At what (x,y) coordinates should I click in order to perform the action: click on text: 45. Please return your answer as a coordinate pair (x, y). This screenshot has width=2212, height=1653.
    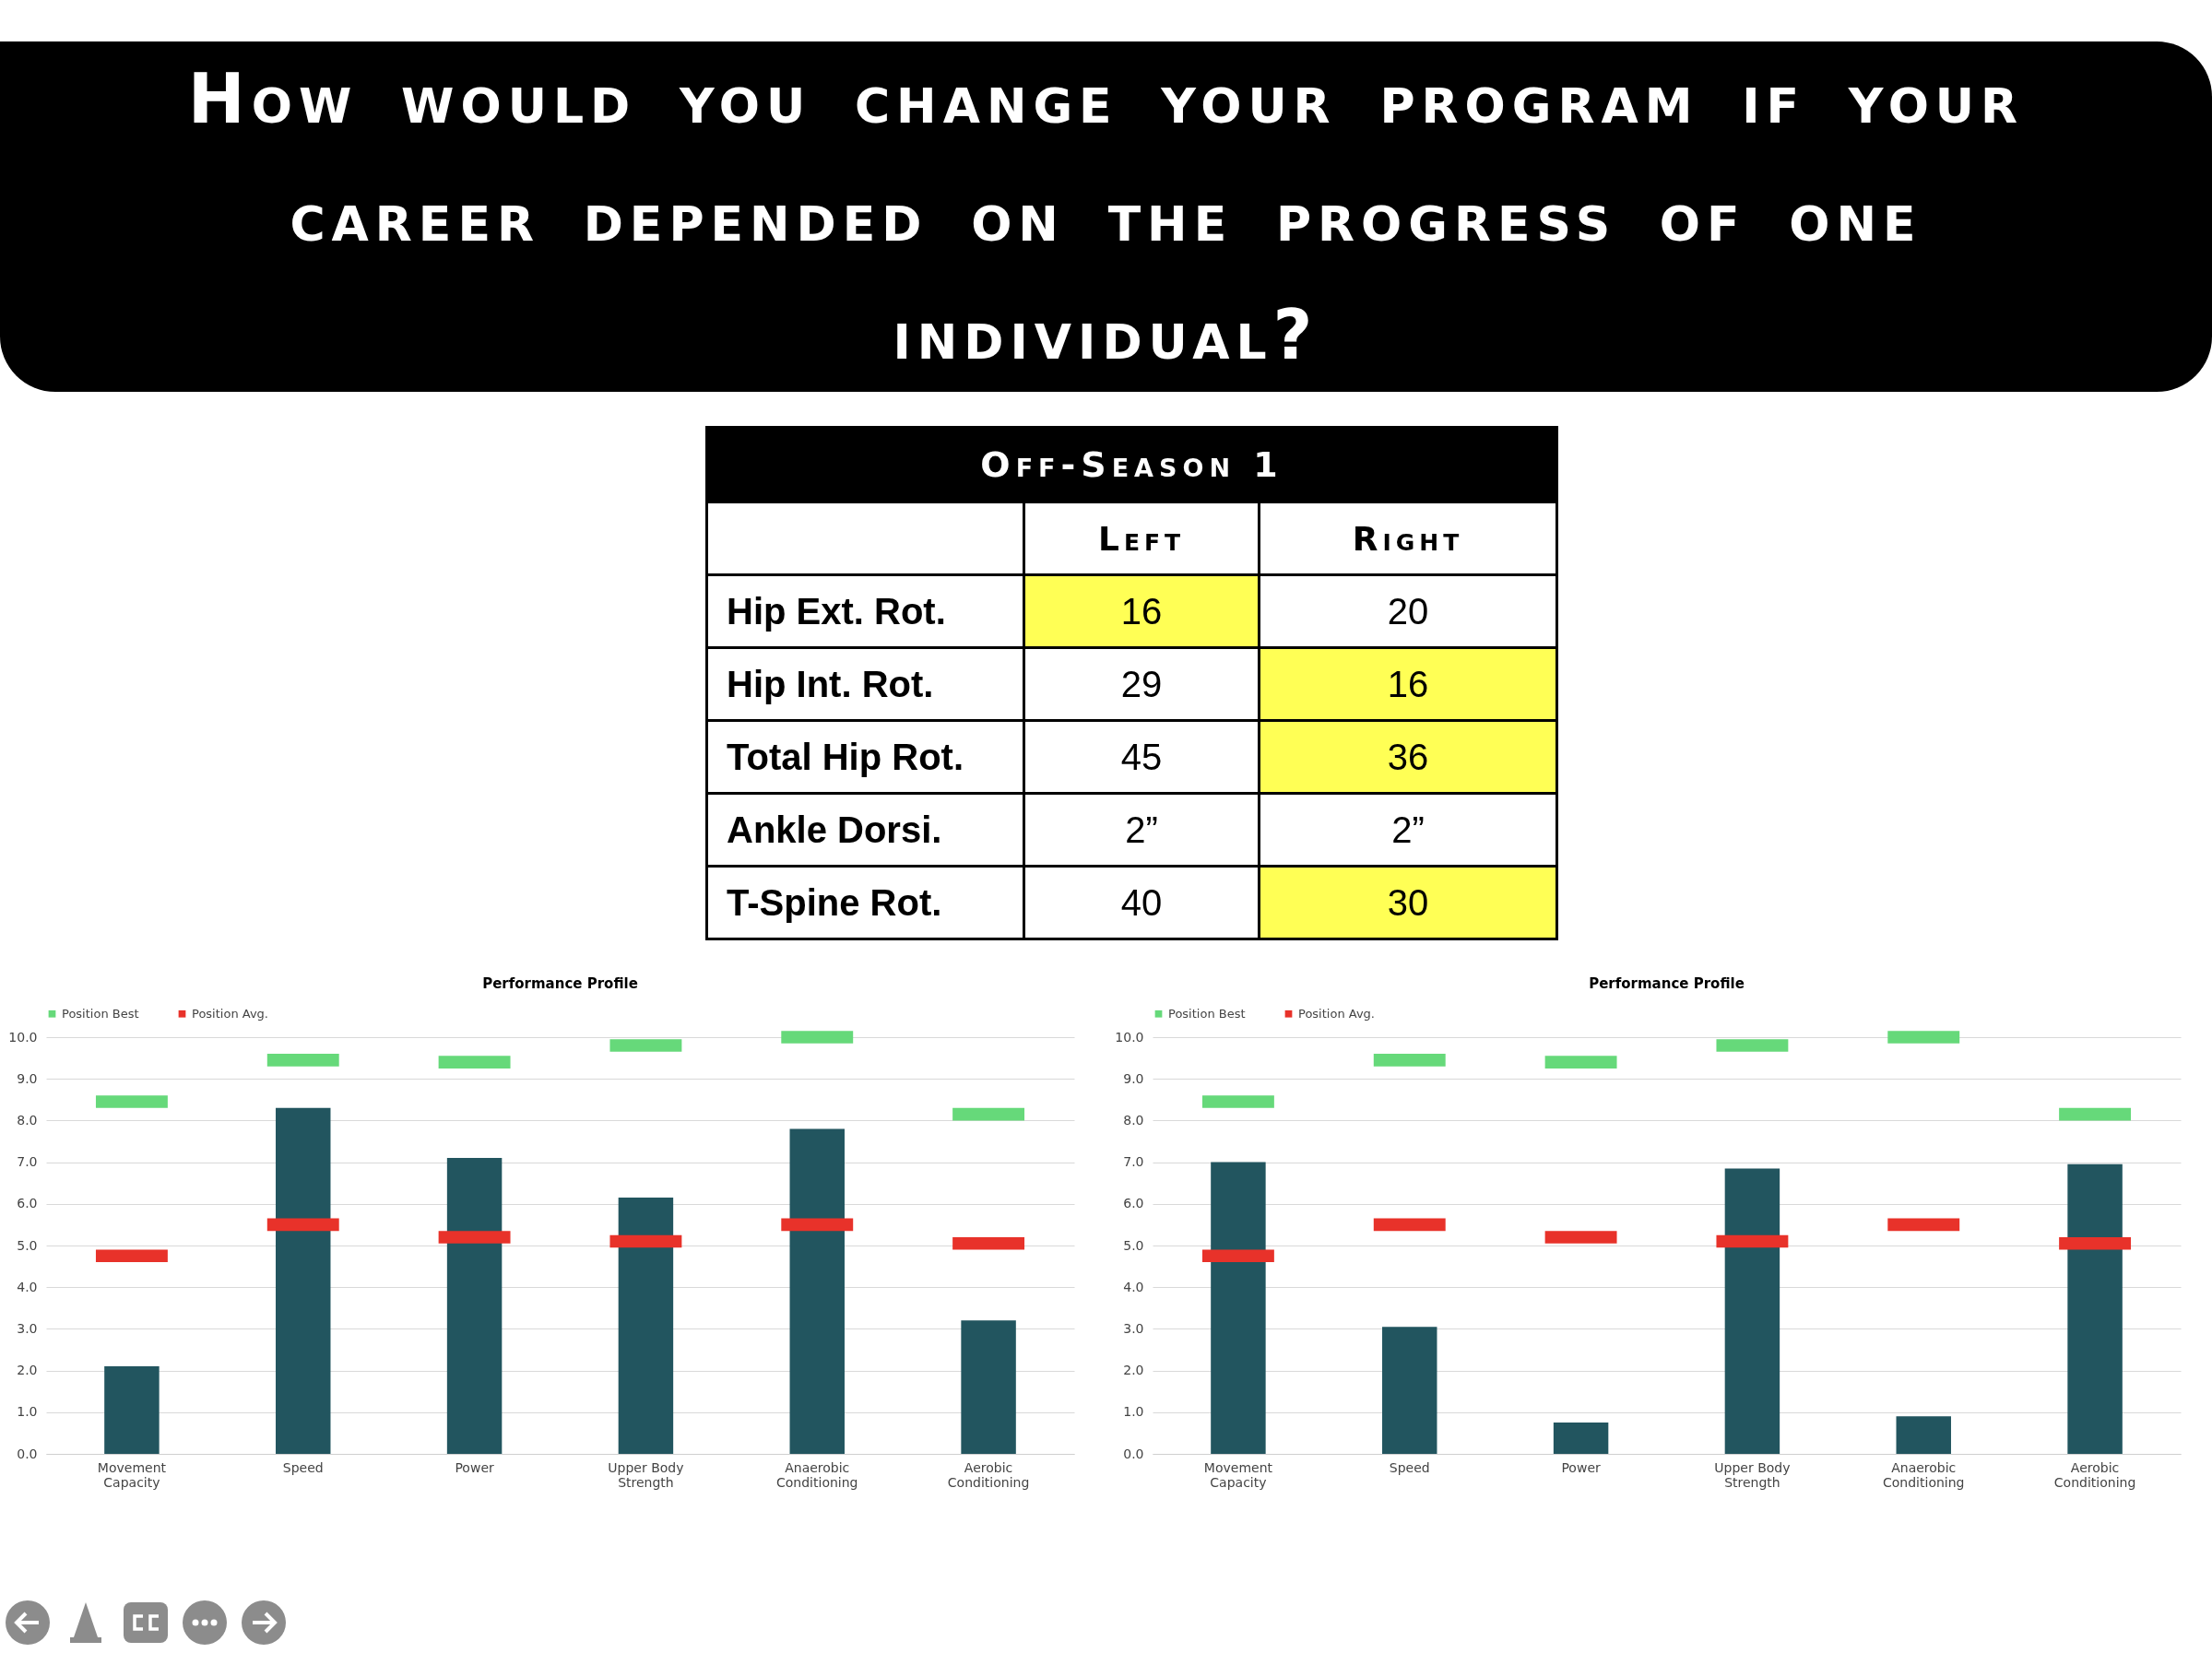
    Looking at the image, I should click on (1142, 757).